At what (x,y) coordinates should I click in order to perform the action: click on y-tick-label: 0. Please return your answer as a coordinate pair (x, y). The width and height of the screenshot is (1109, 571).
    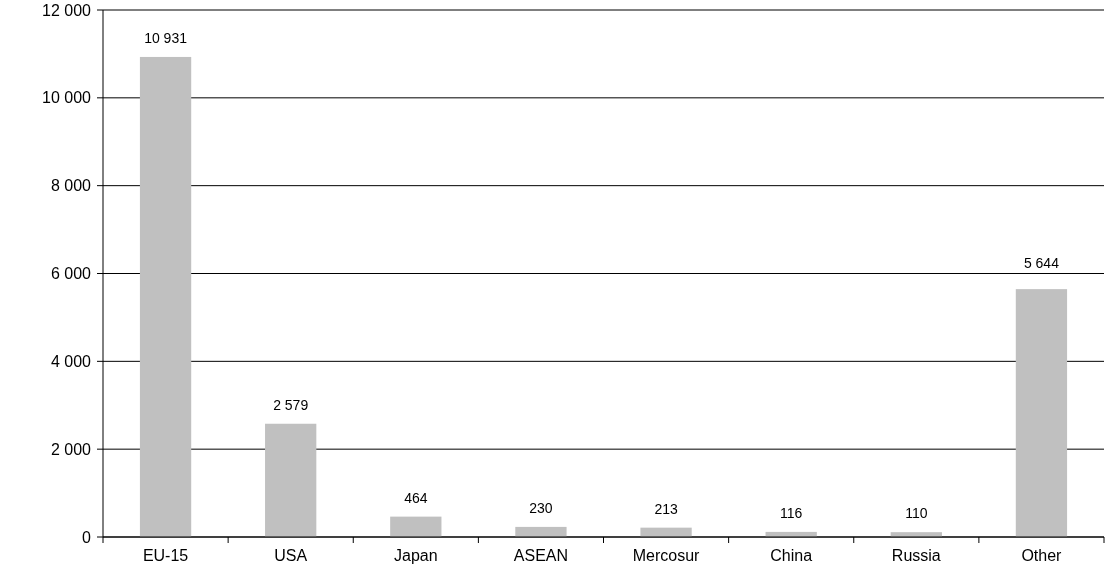
    Looking at the image, I should click on (87, 537).